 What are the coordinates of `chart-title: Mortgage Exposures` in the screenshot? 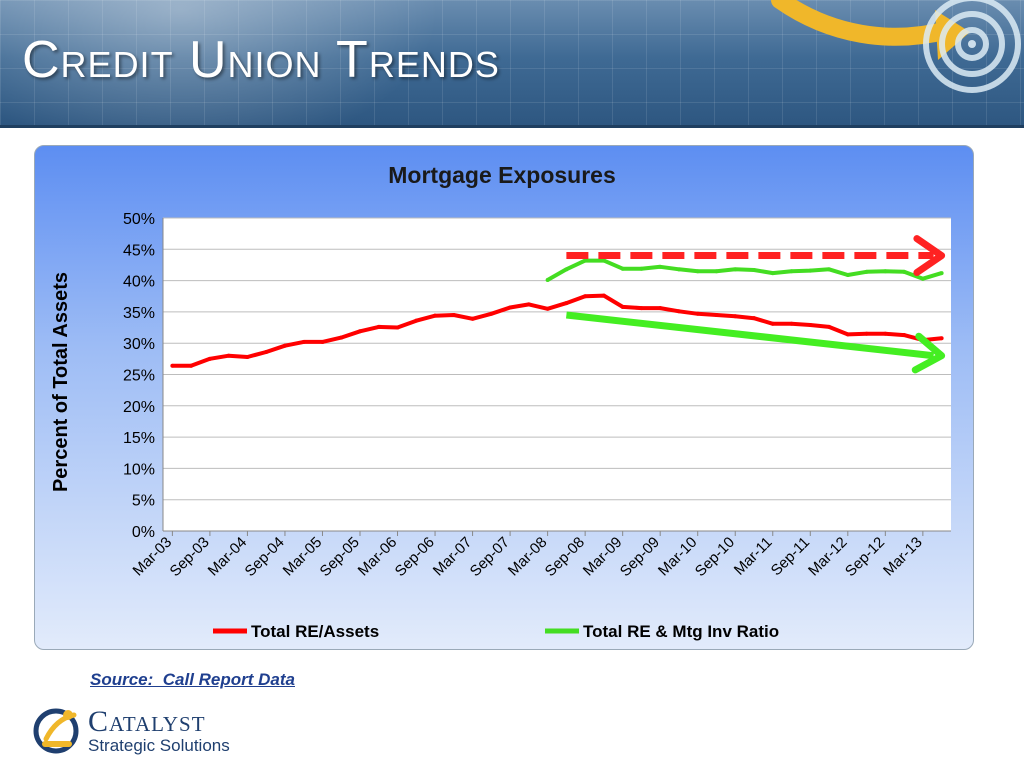 It's located at (502, 175).